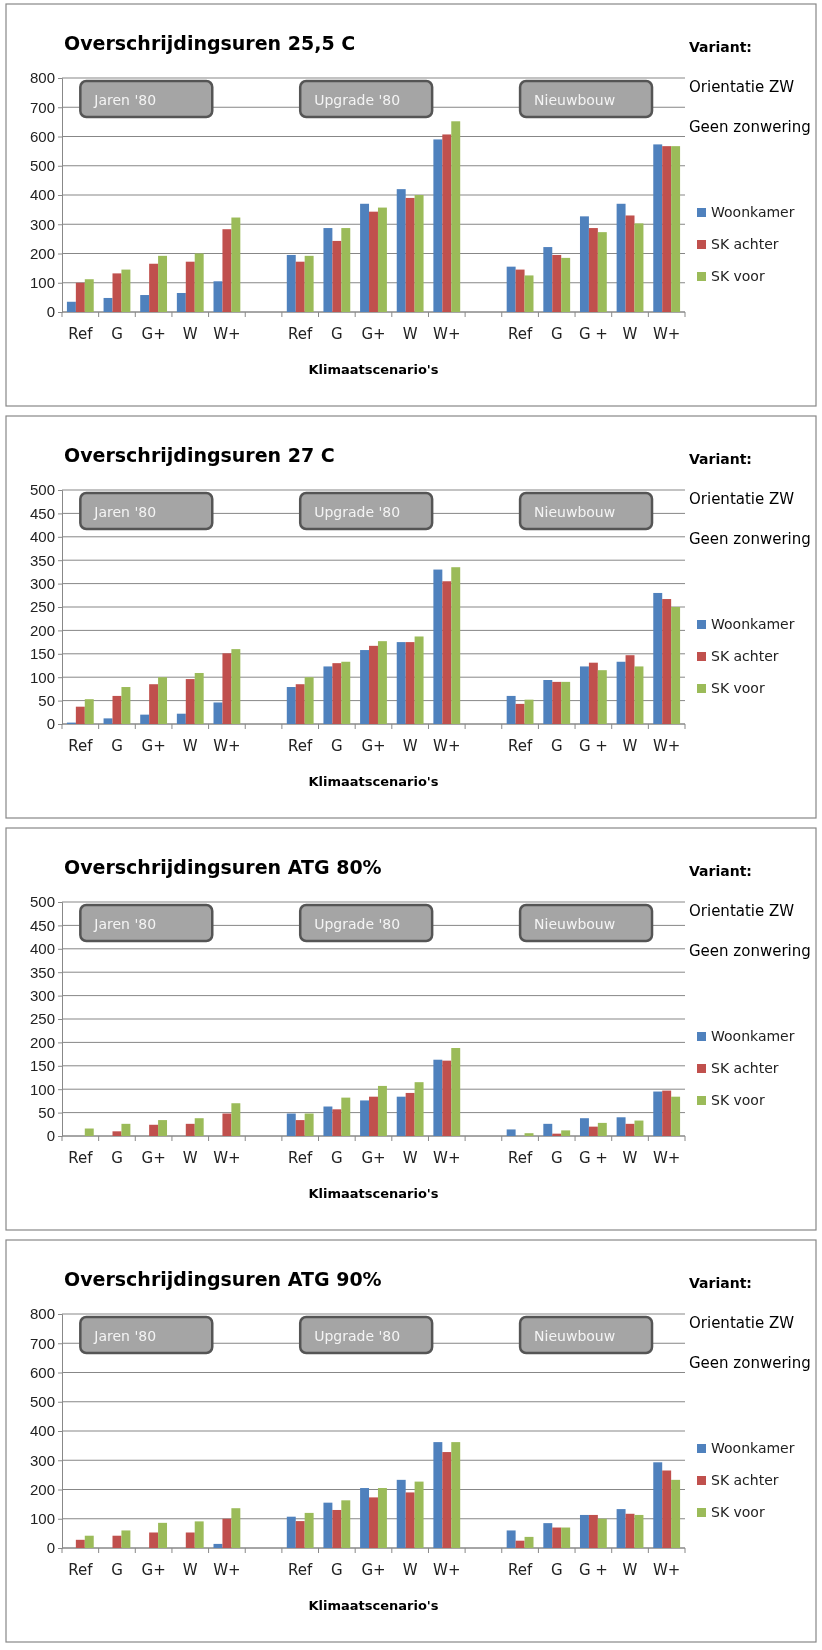 This screenshot has height=1650, width=822. I want to click on y-tick-label: 200, so click(42, 1489).